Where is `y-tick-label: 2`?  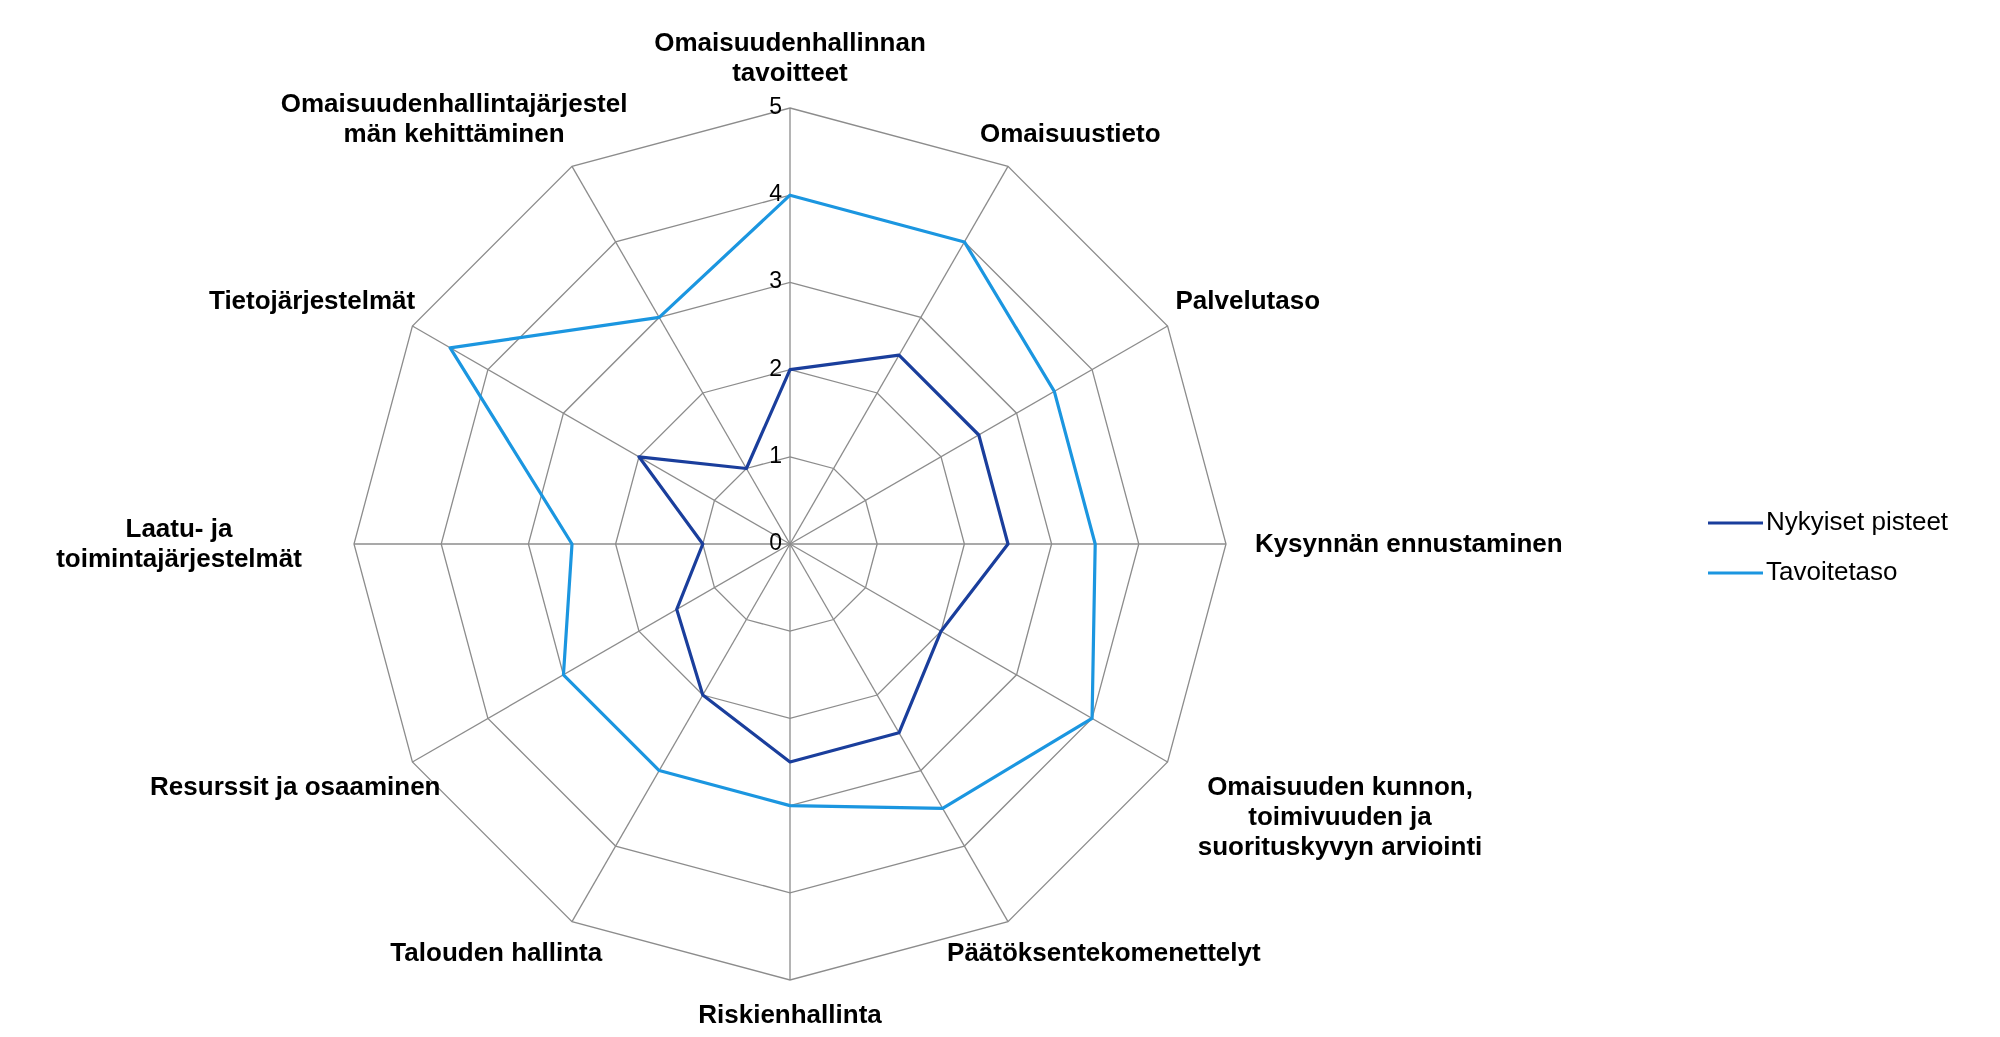
y-tick-label: 2 is located at coordinates (775, 367).